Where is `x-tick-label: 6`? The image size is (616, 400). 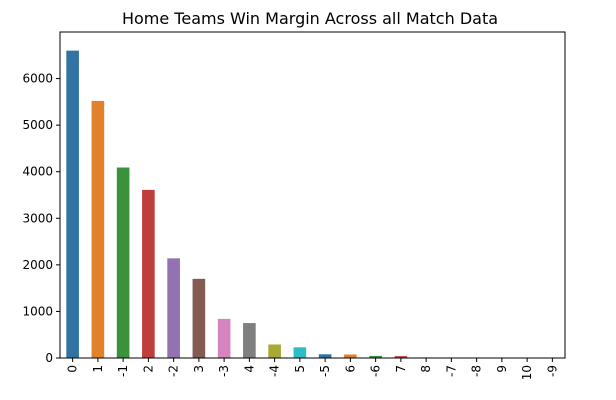
x-tick-label: 6 is located at coordinates (350, 369).